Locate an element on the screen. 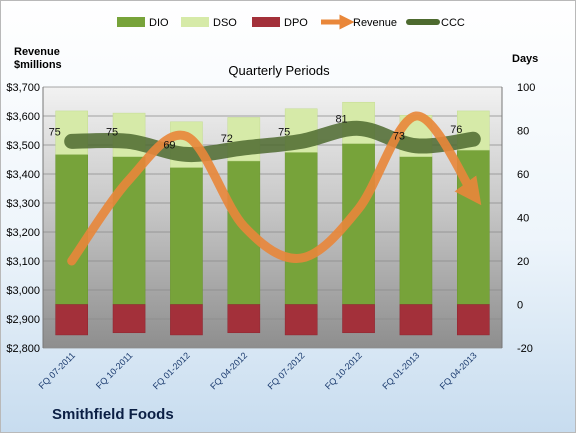 The width and height of the screenshot is (576, 433). y-right-tick-label: 100 is located at coordinates (526, 88).